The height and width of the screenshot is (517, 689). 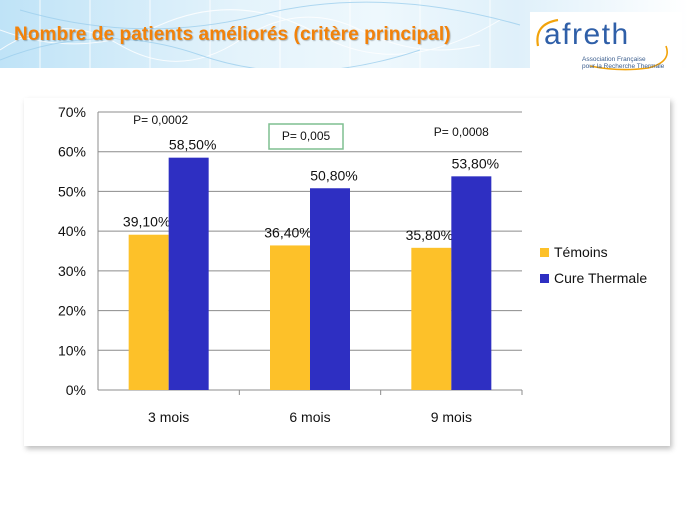 What do you see at coordinates (600, 278) in the screenshot?
I see `legend-label: Cure Thermale` at bounding box center [600, 278].